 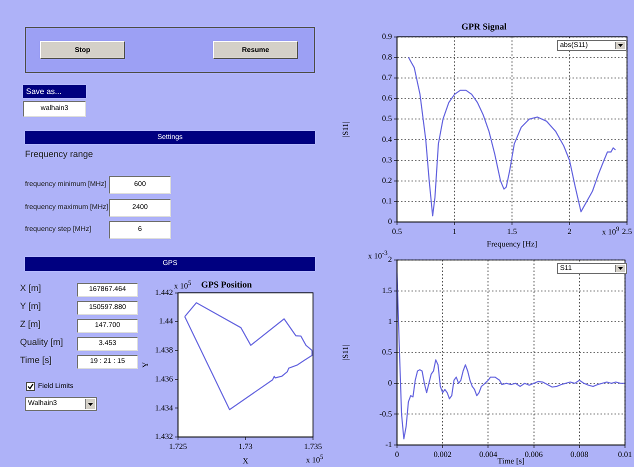 What do you see at coordinates (397, 454) in the screenshot?
I see `x-tick-label: 0` at bounding box center [397, 454].